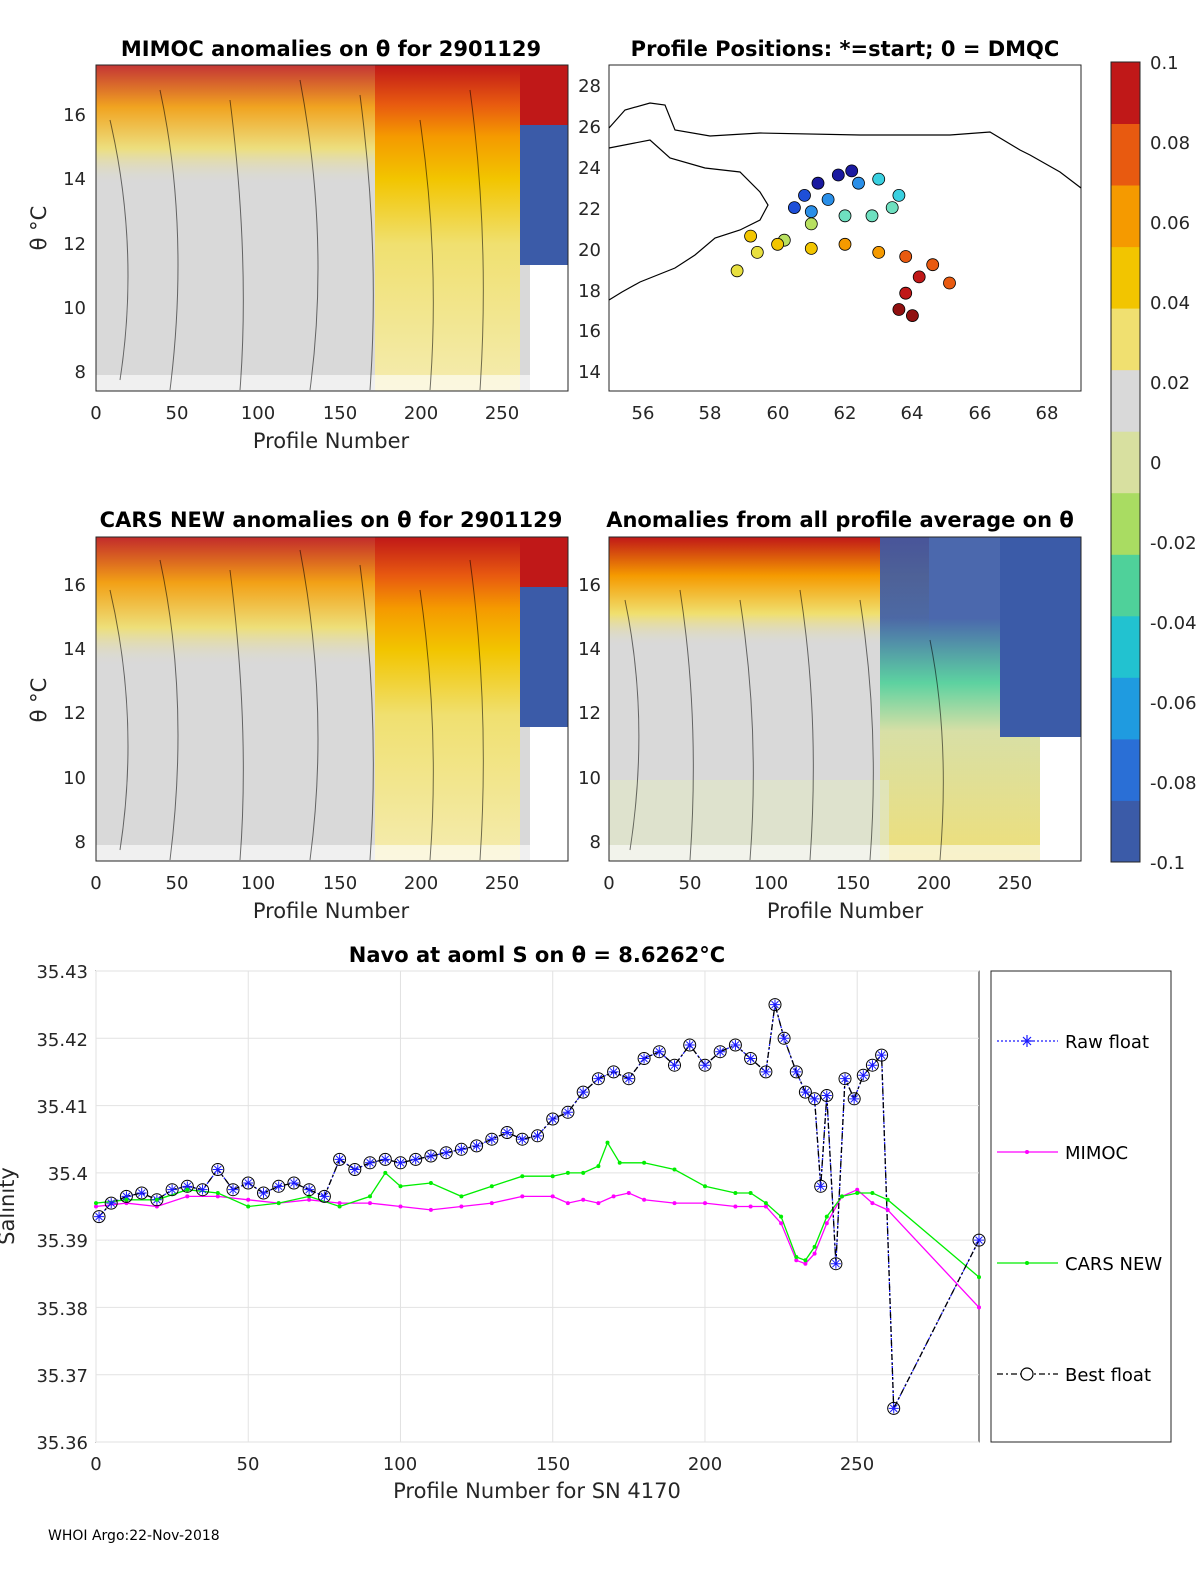 This screenshot has width=1200, height=1575. I want to click on y-tick-label: 24, so click(589, 168).